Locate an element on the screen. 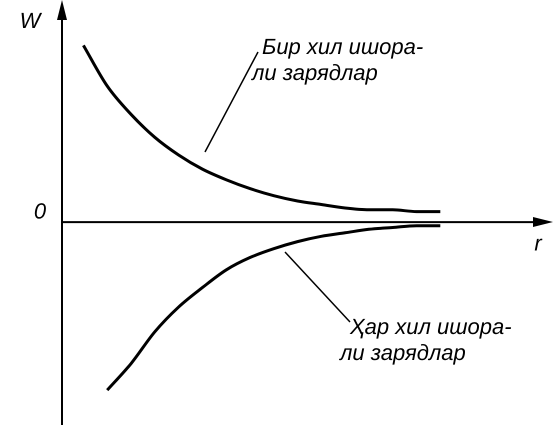 Image resolution: width=553 pixels, height=431 pixels. annotation: Бир хил ишора- ли зарядлар is located at coordinates (337, 60).